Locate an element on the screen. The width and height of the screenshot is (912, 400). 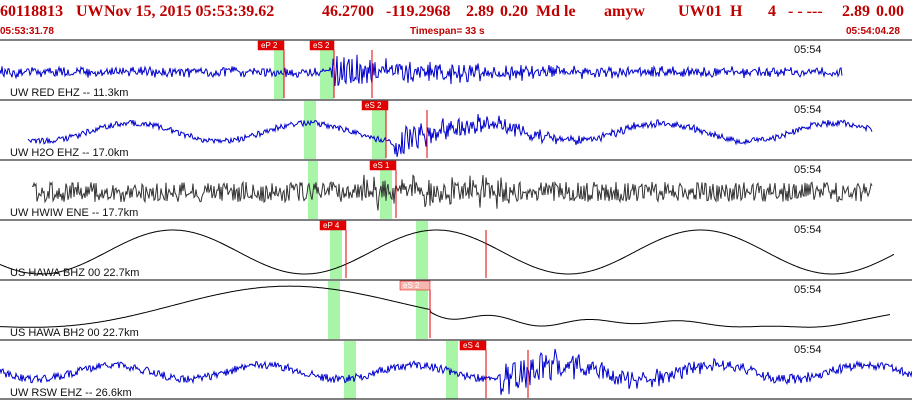
event-network-2: UW is located at coordinates (692, 11).